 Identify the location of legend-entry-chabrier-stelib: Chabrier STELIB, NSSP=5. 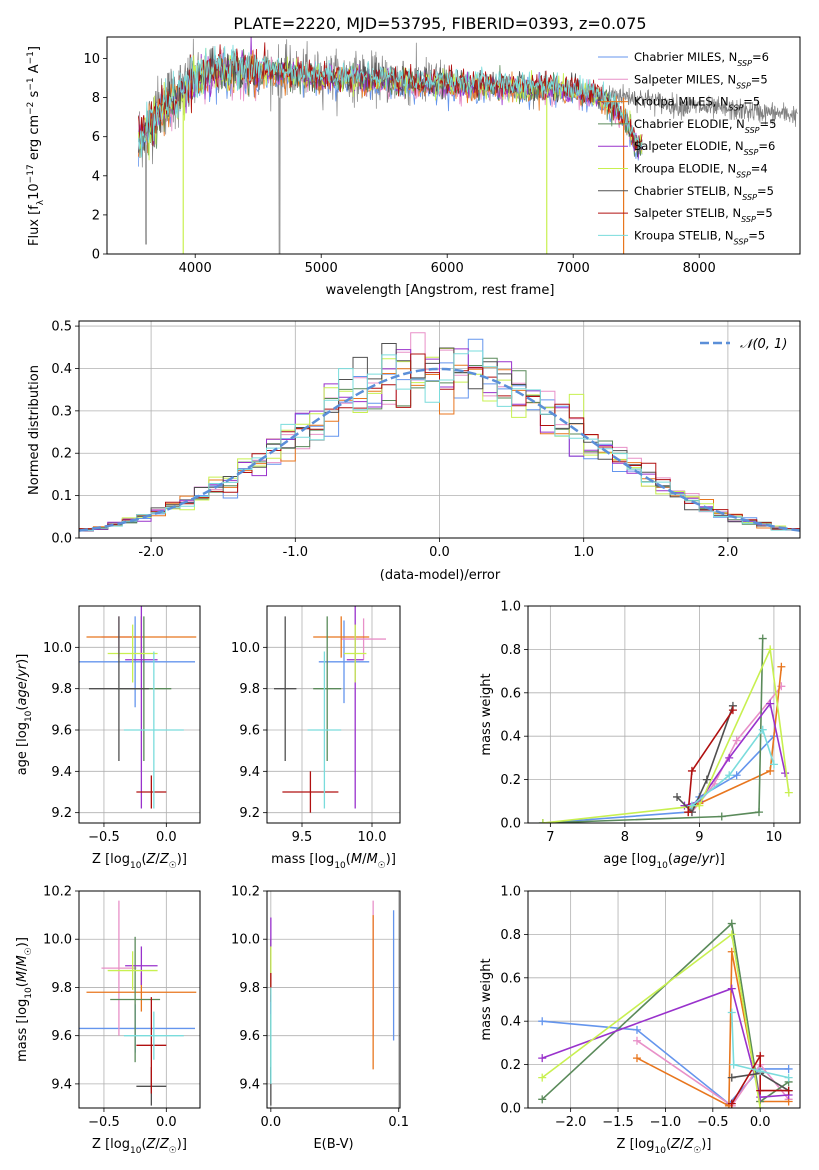
(704, 193).